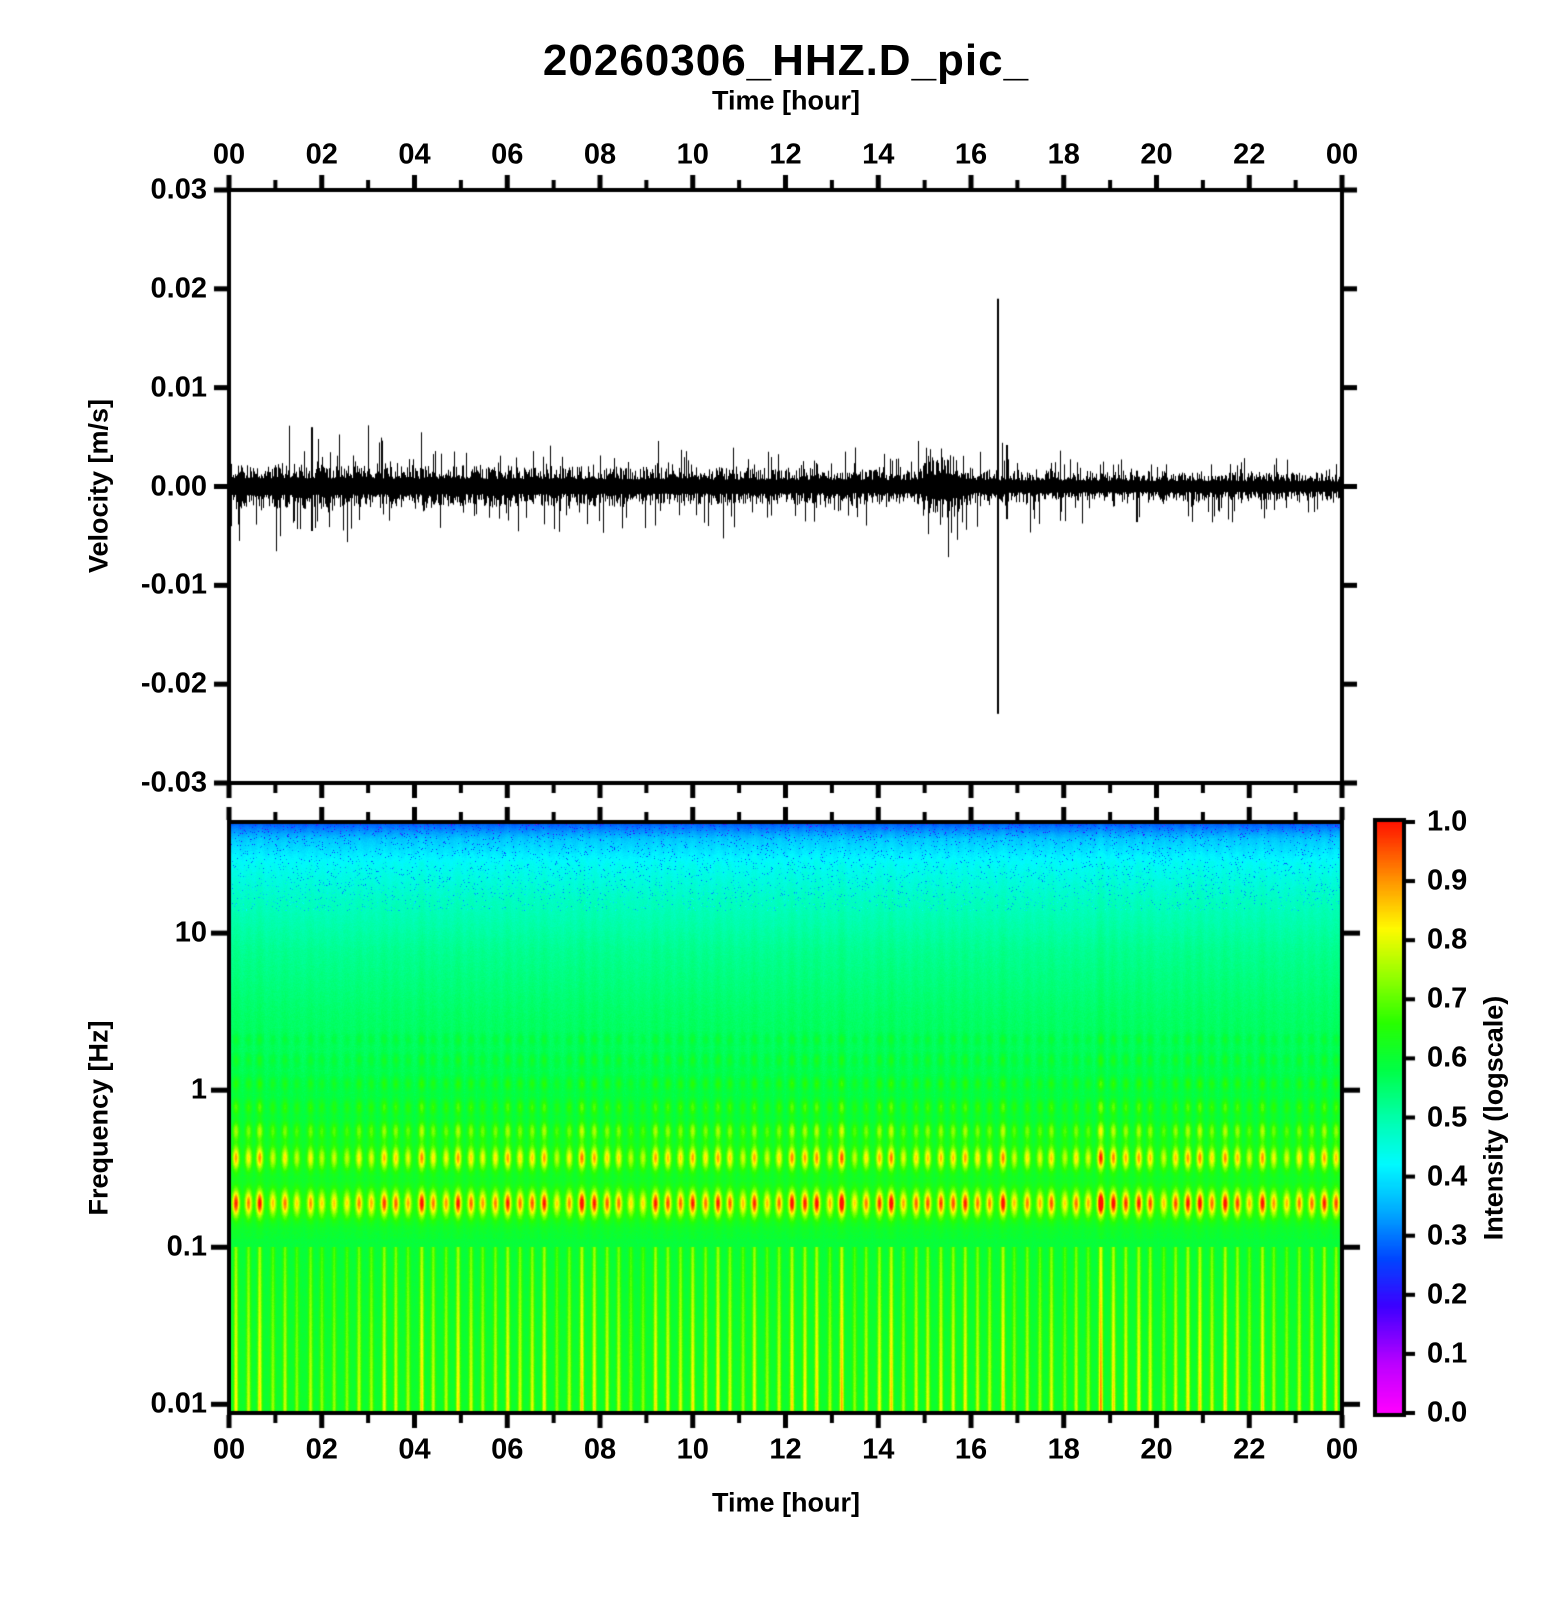 This screenshot has height=1600, width=1556. Describe the element at coordinates (786, 1502) in the screenshot. I see `bottom-time-axis-label: Time [hour]` at that location.